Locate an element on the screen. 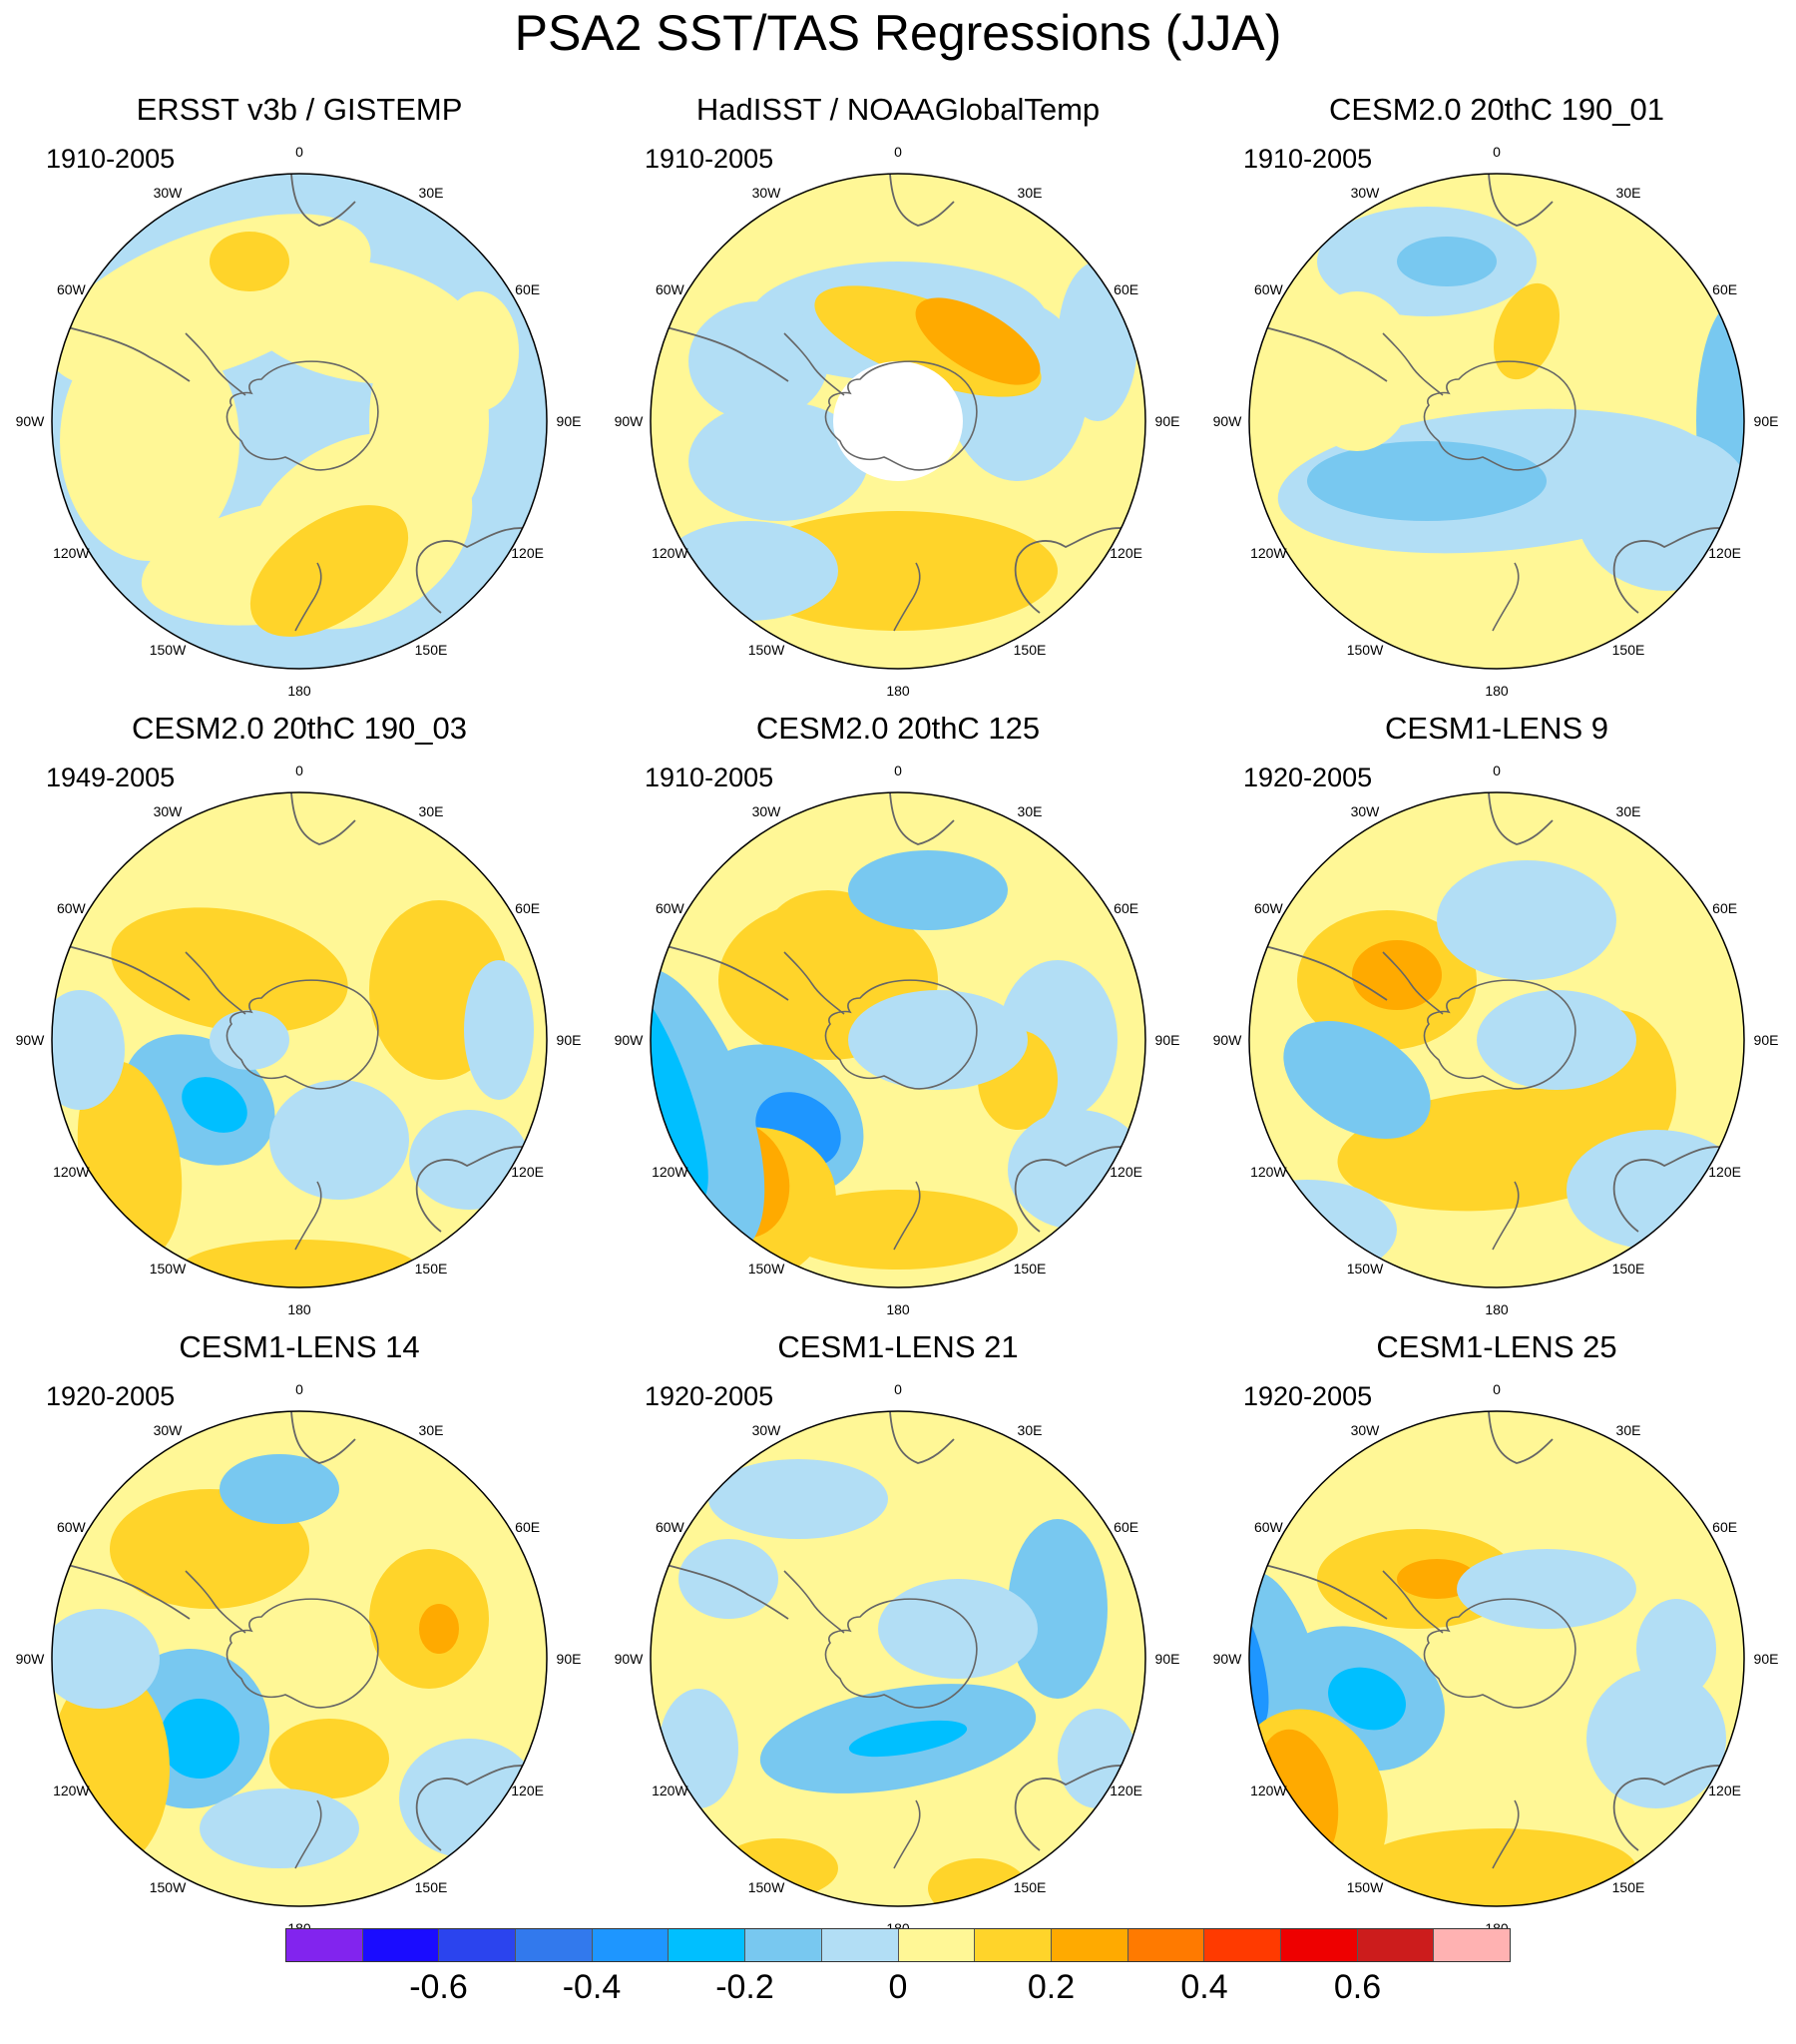 Image resolution: width=1796 pixels, height=2044 pixels. panel-period: 1910-2005 is located at coordinates (709, 159).